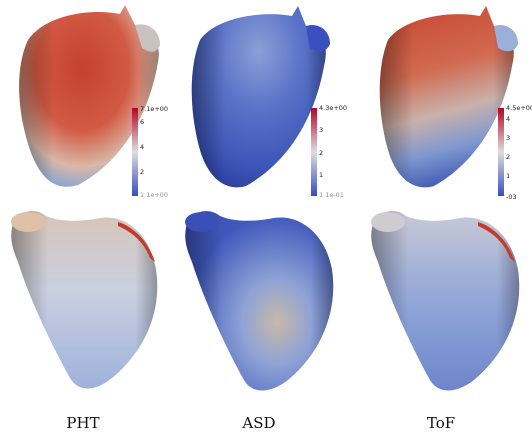 The image size is (532, 436). What do you see at coordinates (150, 152) in the screenshot?
I see `pht-colorbar: 7.1e+00 6 4 2 1.1e+00` at bounding box center [150, 152].